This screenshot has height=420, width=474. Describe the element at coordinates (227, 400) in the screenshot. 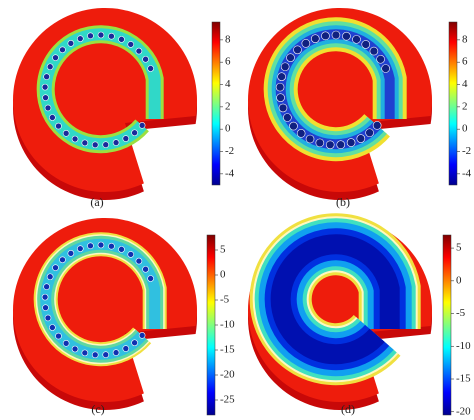

I see `colorbar-tick-label: -25` at that location.